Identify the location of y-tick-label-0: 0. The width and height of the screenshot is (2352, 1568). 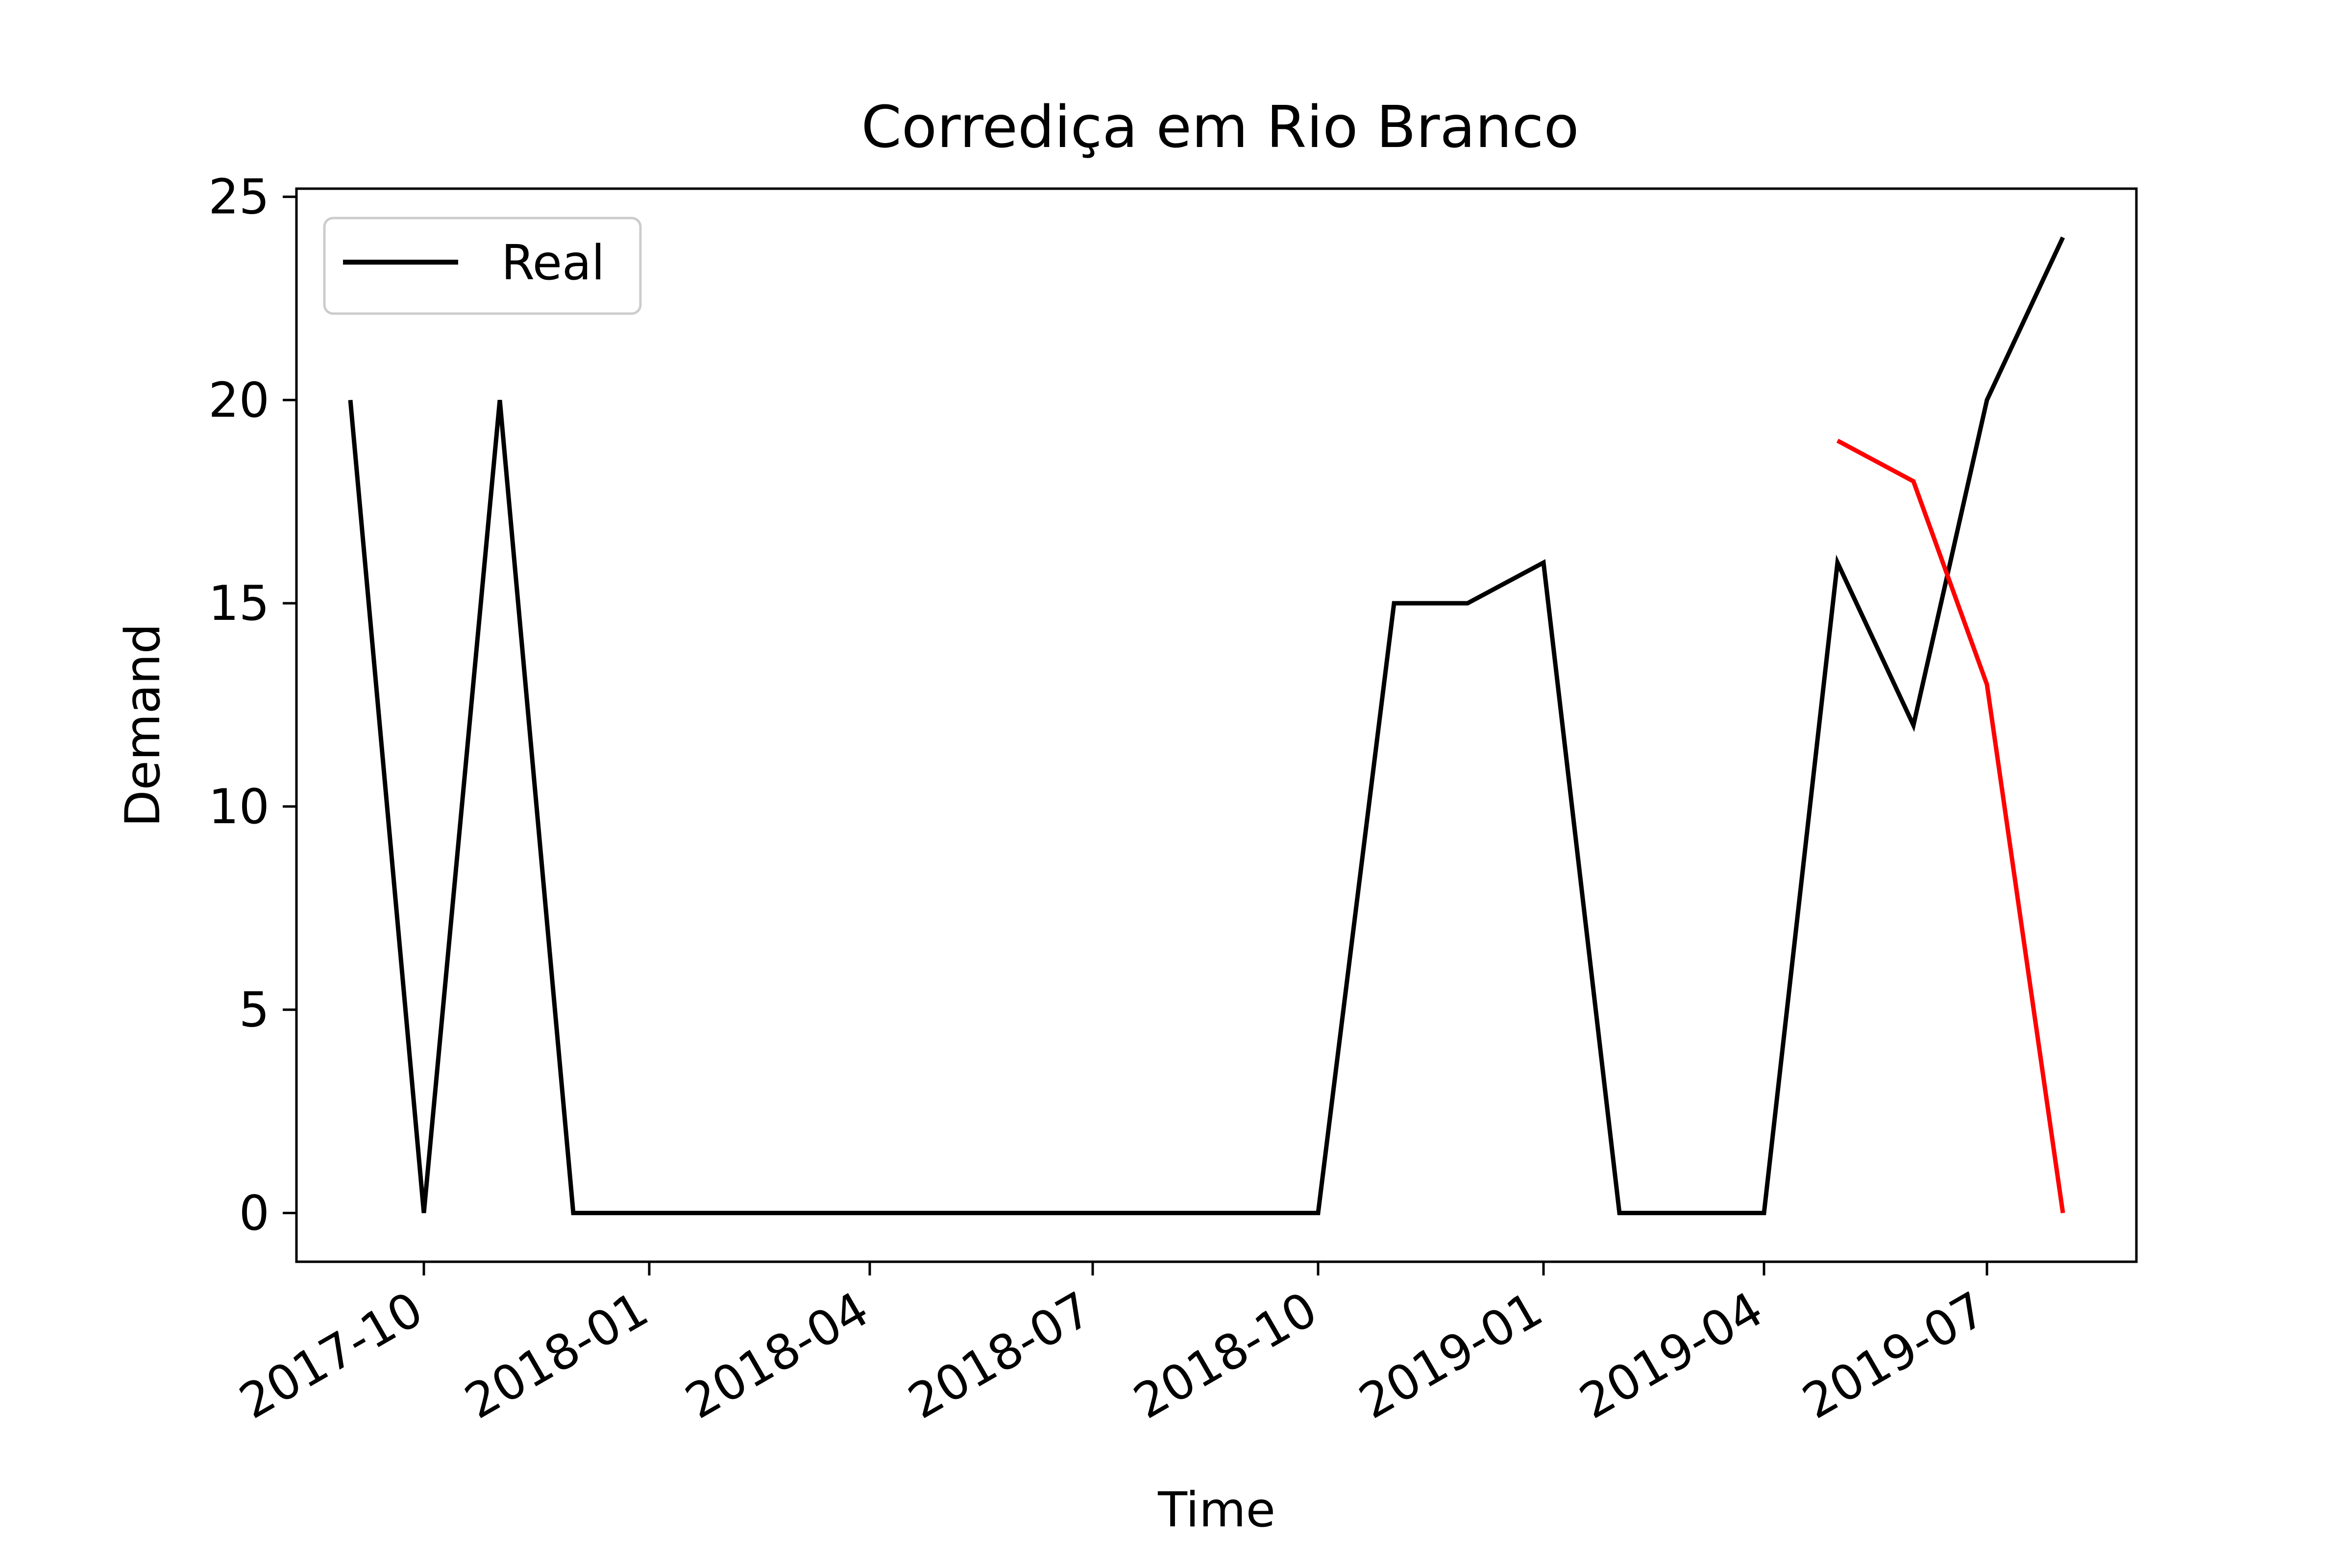
(254, 1213).